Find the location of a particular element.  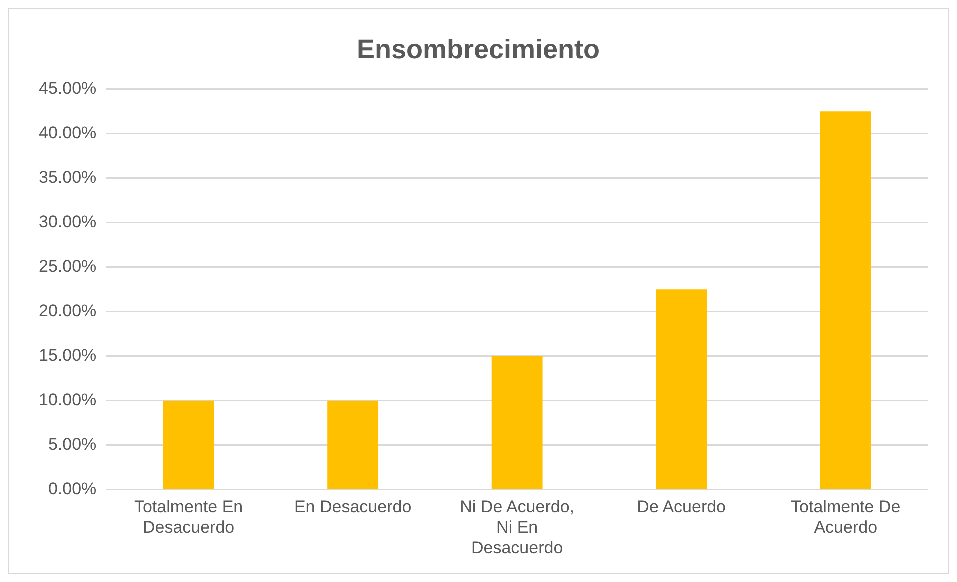

y-tick-label: 25.00% is located at coordinates (67, 266).